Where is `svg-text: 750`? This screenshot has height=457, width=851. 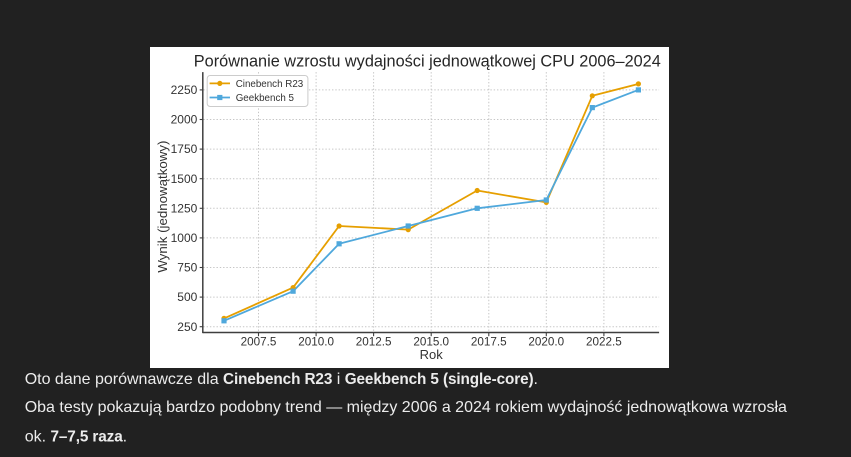 svg-text: 750 is located at coordinates (187, 268).